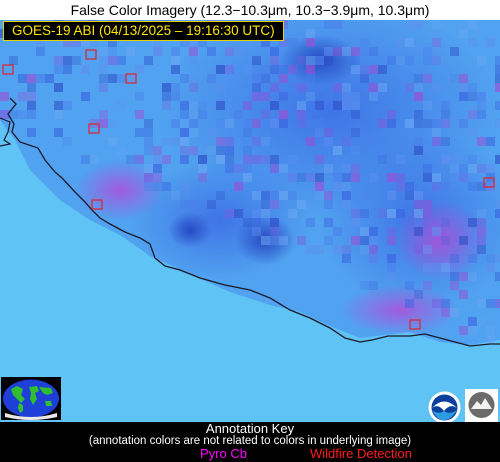  What do you see at coordinates (481, 405) in the screenshot?
I see `cimss-logo-icon: CIMSS` at bounding box center [481, 405].